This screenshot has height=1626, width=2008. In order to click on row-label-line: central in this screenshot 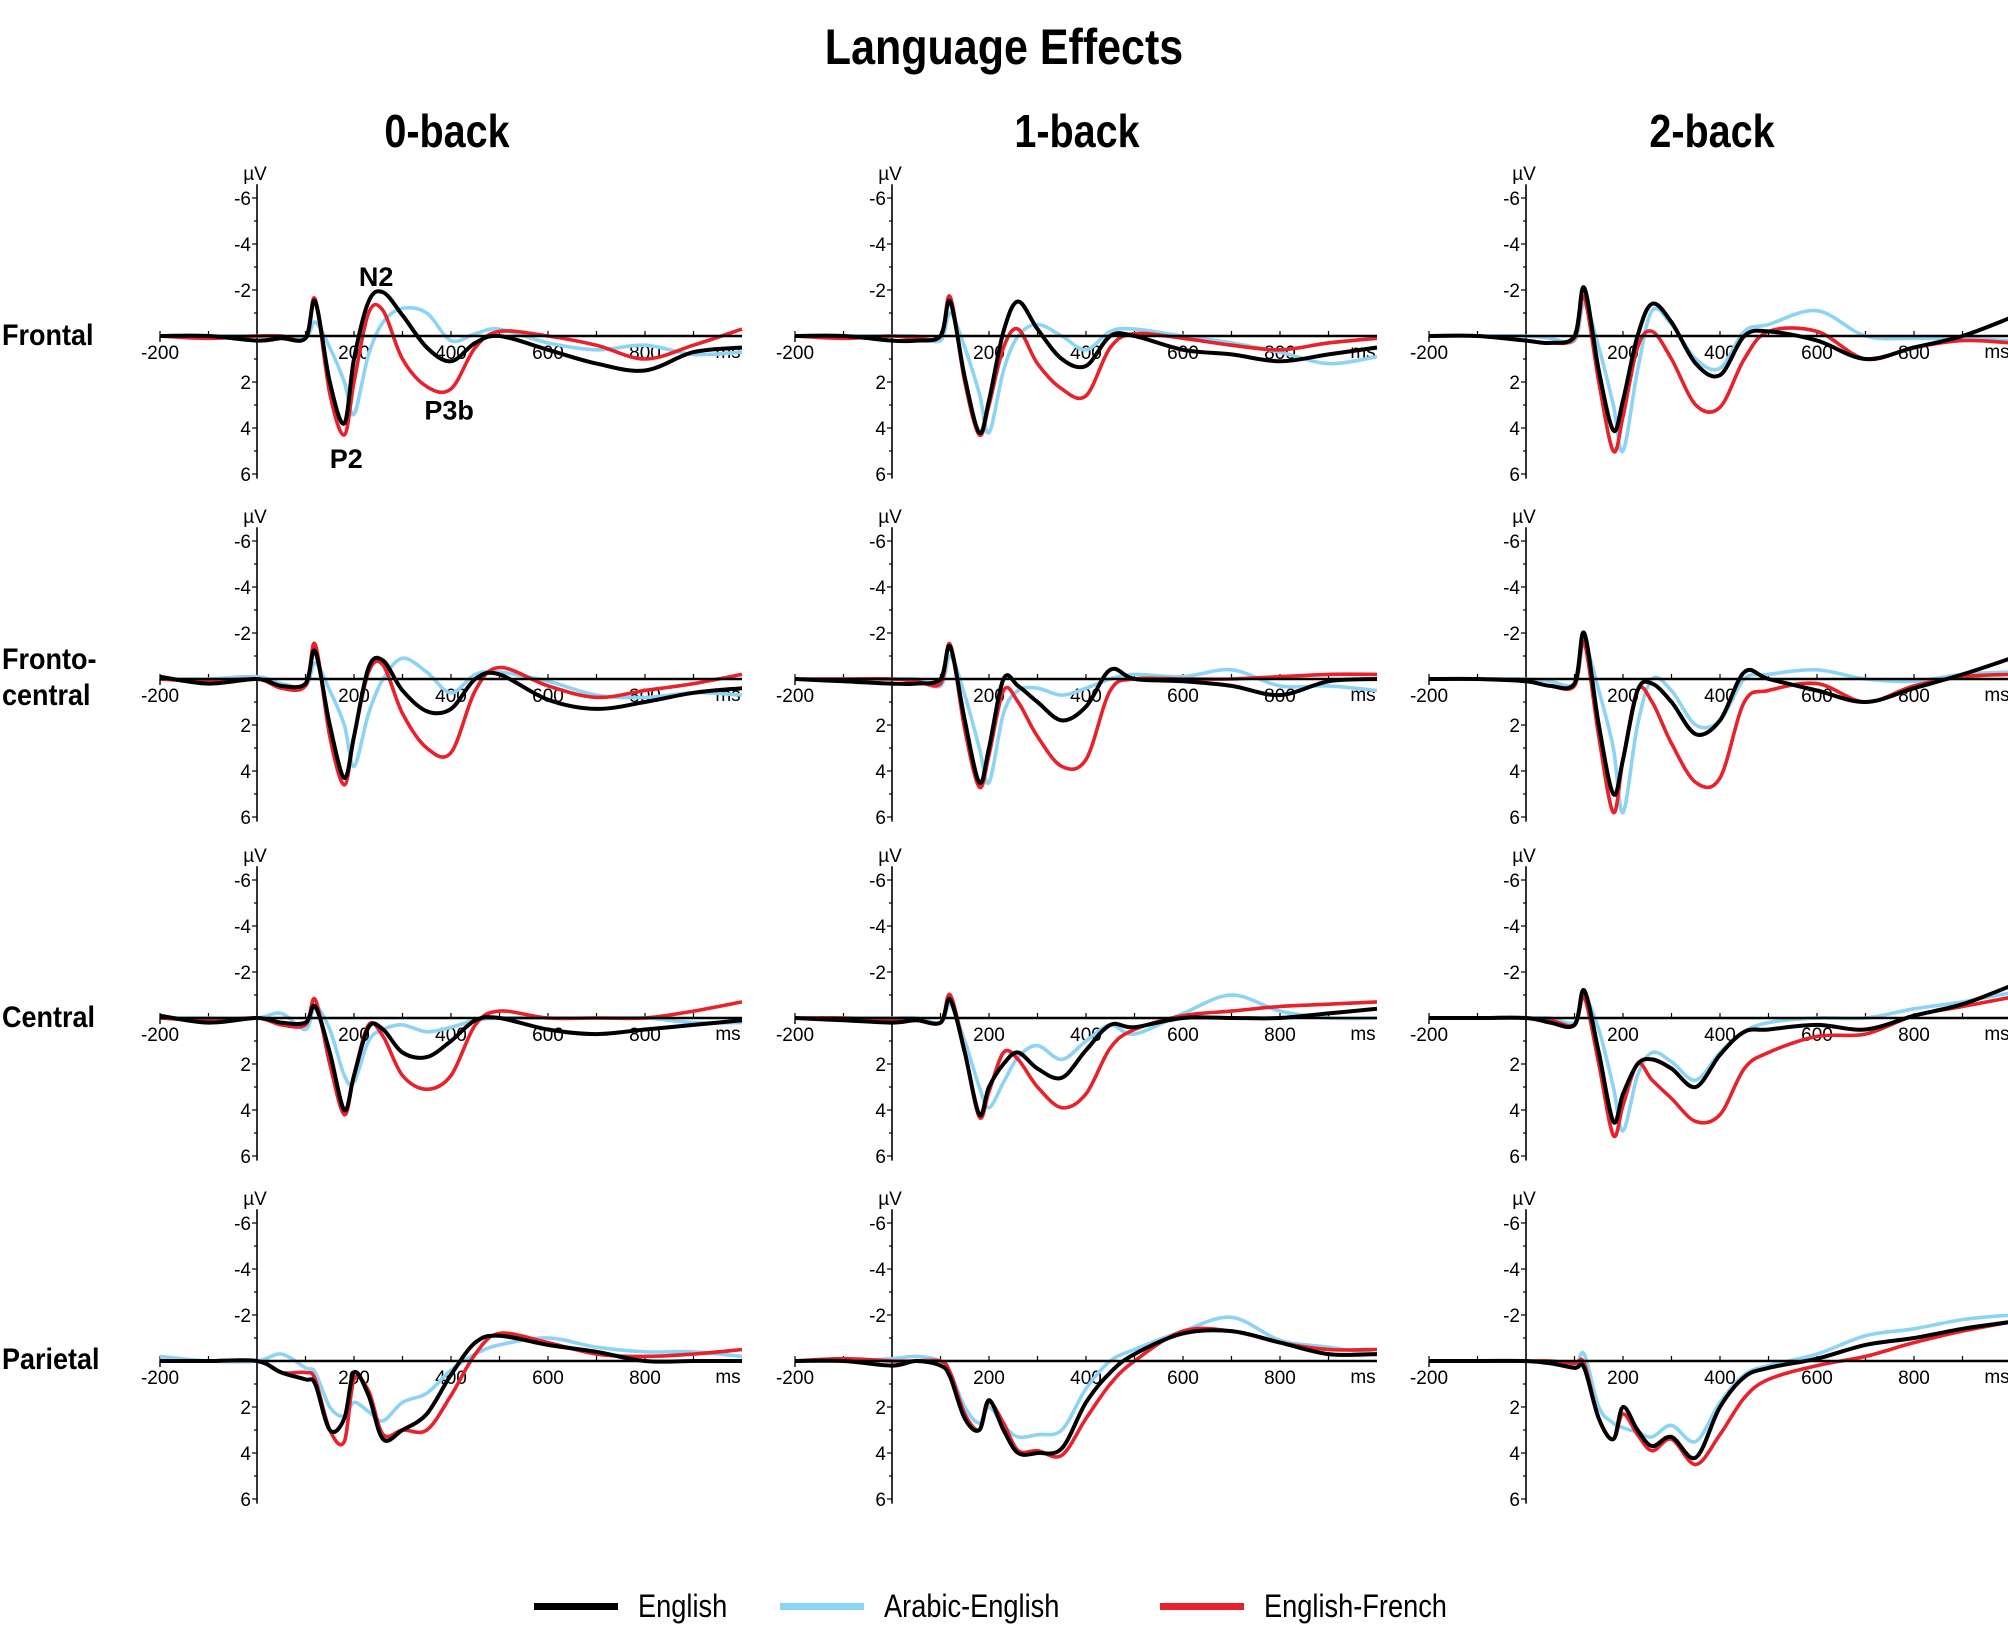, I will do `click(46, 695)`.